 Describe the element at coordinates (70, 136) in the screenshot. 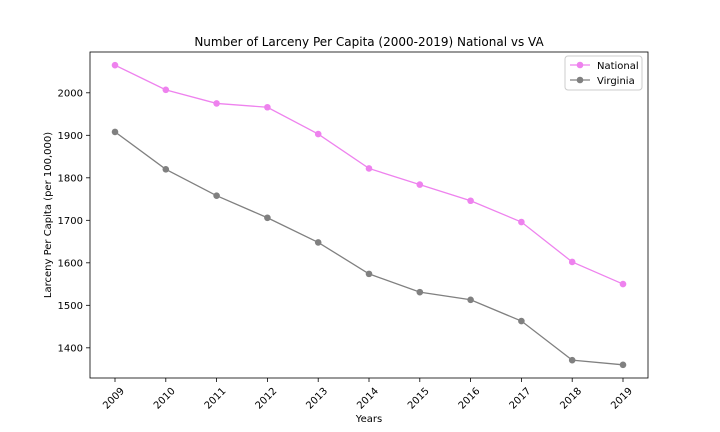

I see `y-tick-label: 1900` at that location.